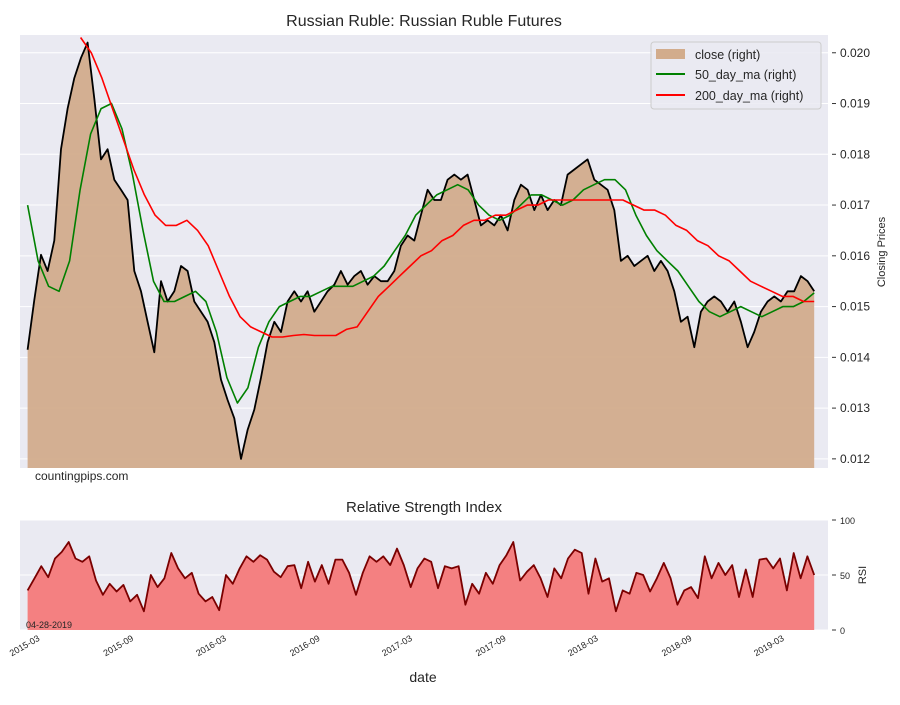 This screenshot has height=705, width=900. I want to click on x-tick-label: 2017-09, so click(491, 645).